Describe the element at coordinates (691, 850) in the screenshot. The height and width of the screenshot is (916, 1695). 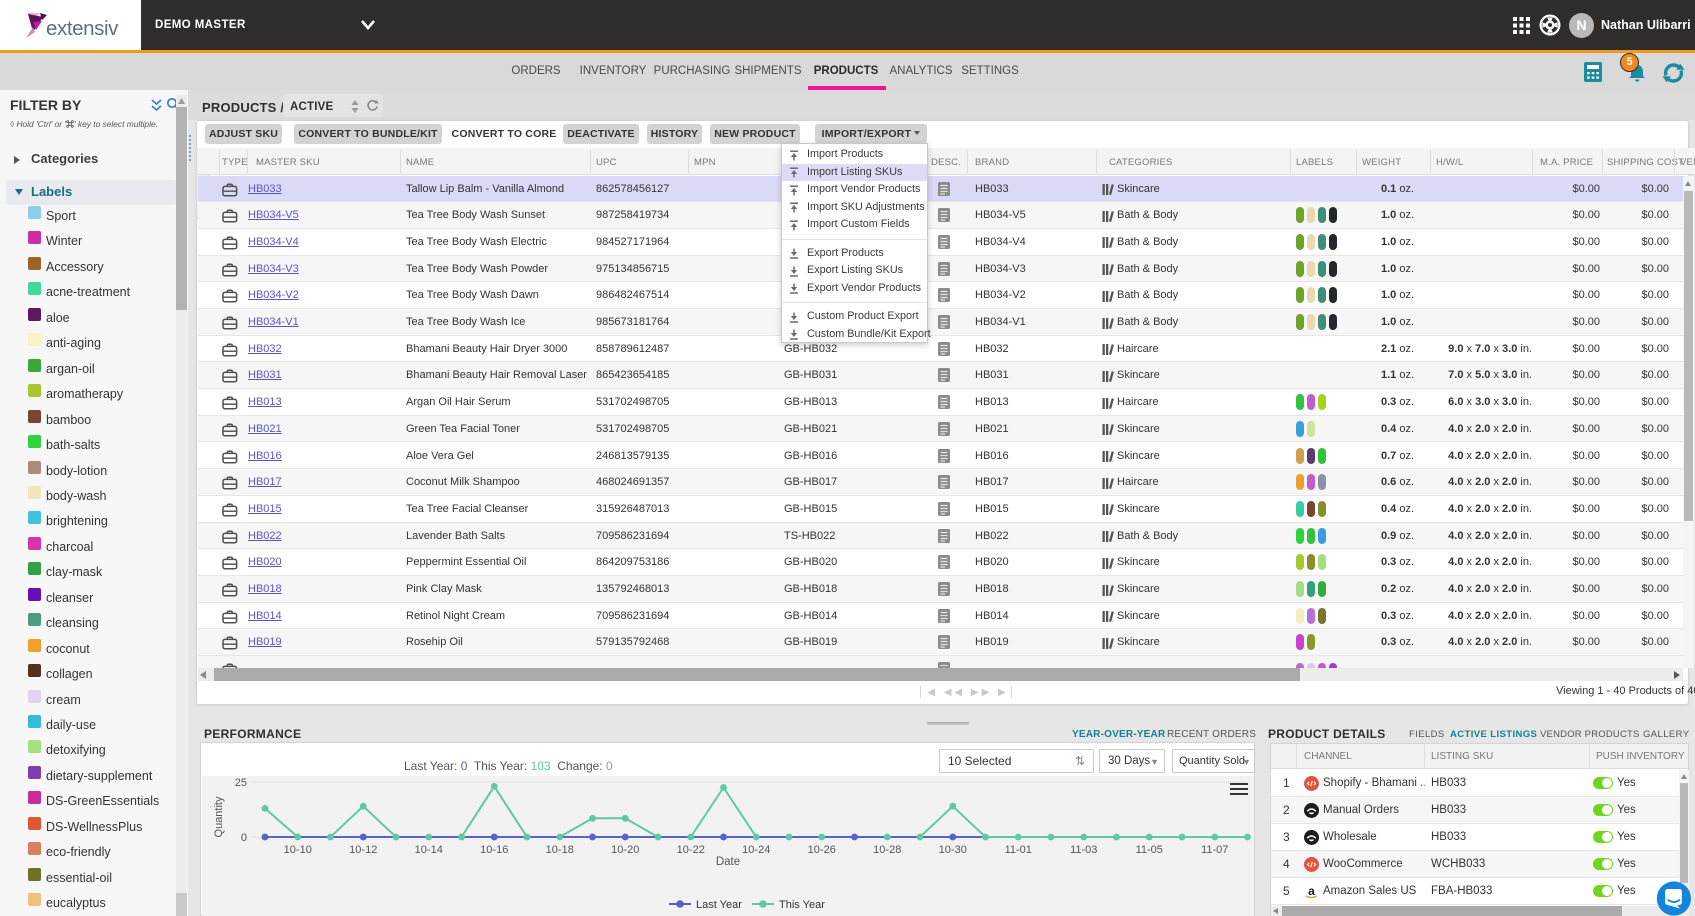
I see `svg-text: 10-22` at that location.